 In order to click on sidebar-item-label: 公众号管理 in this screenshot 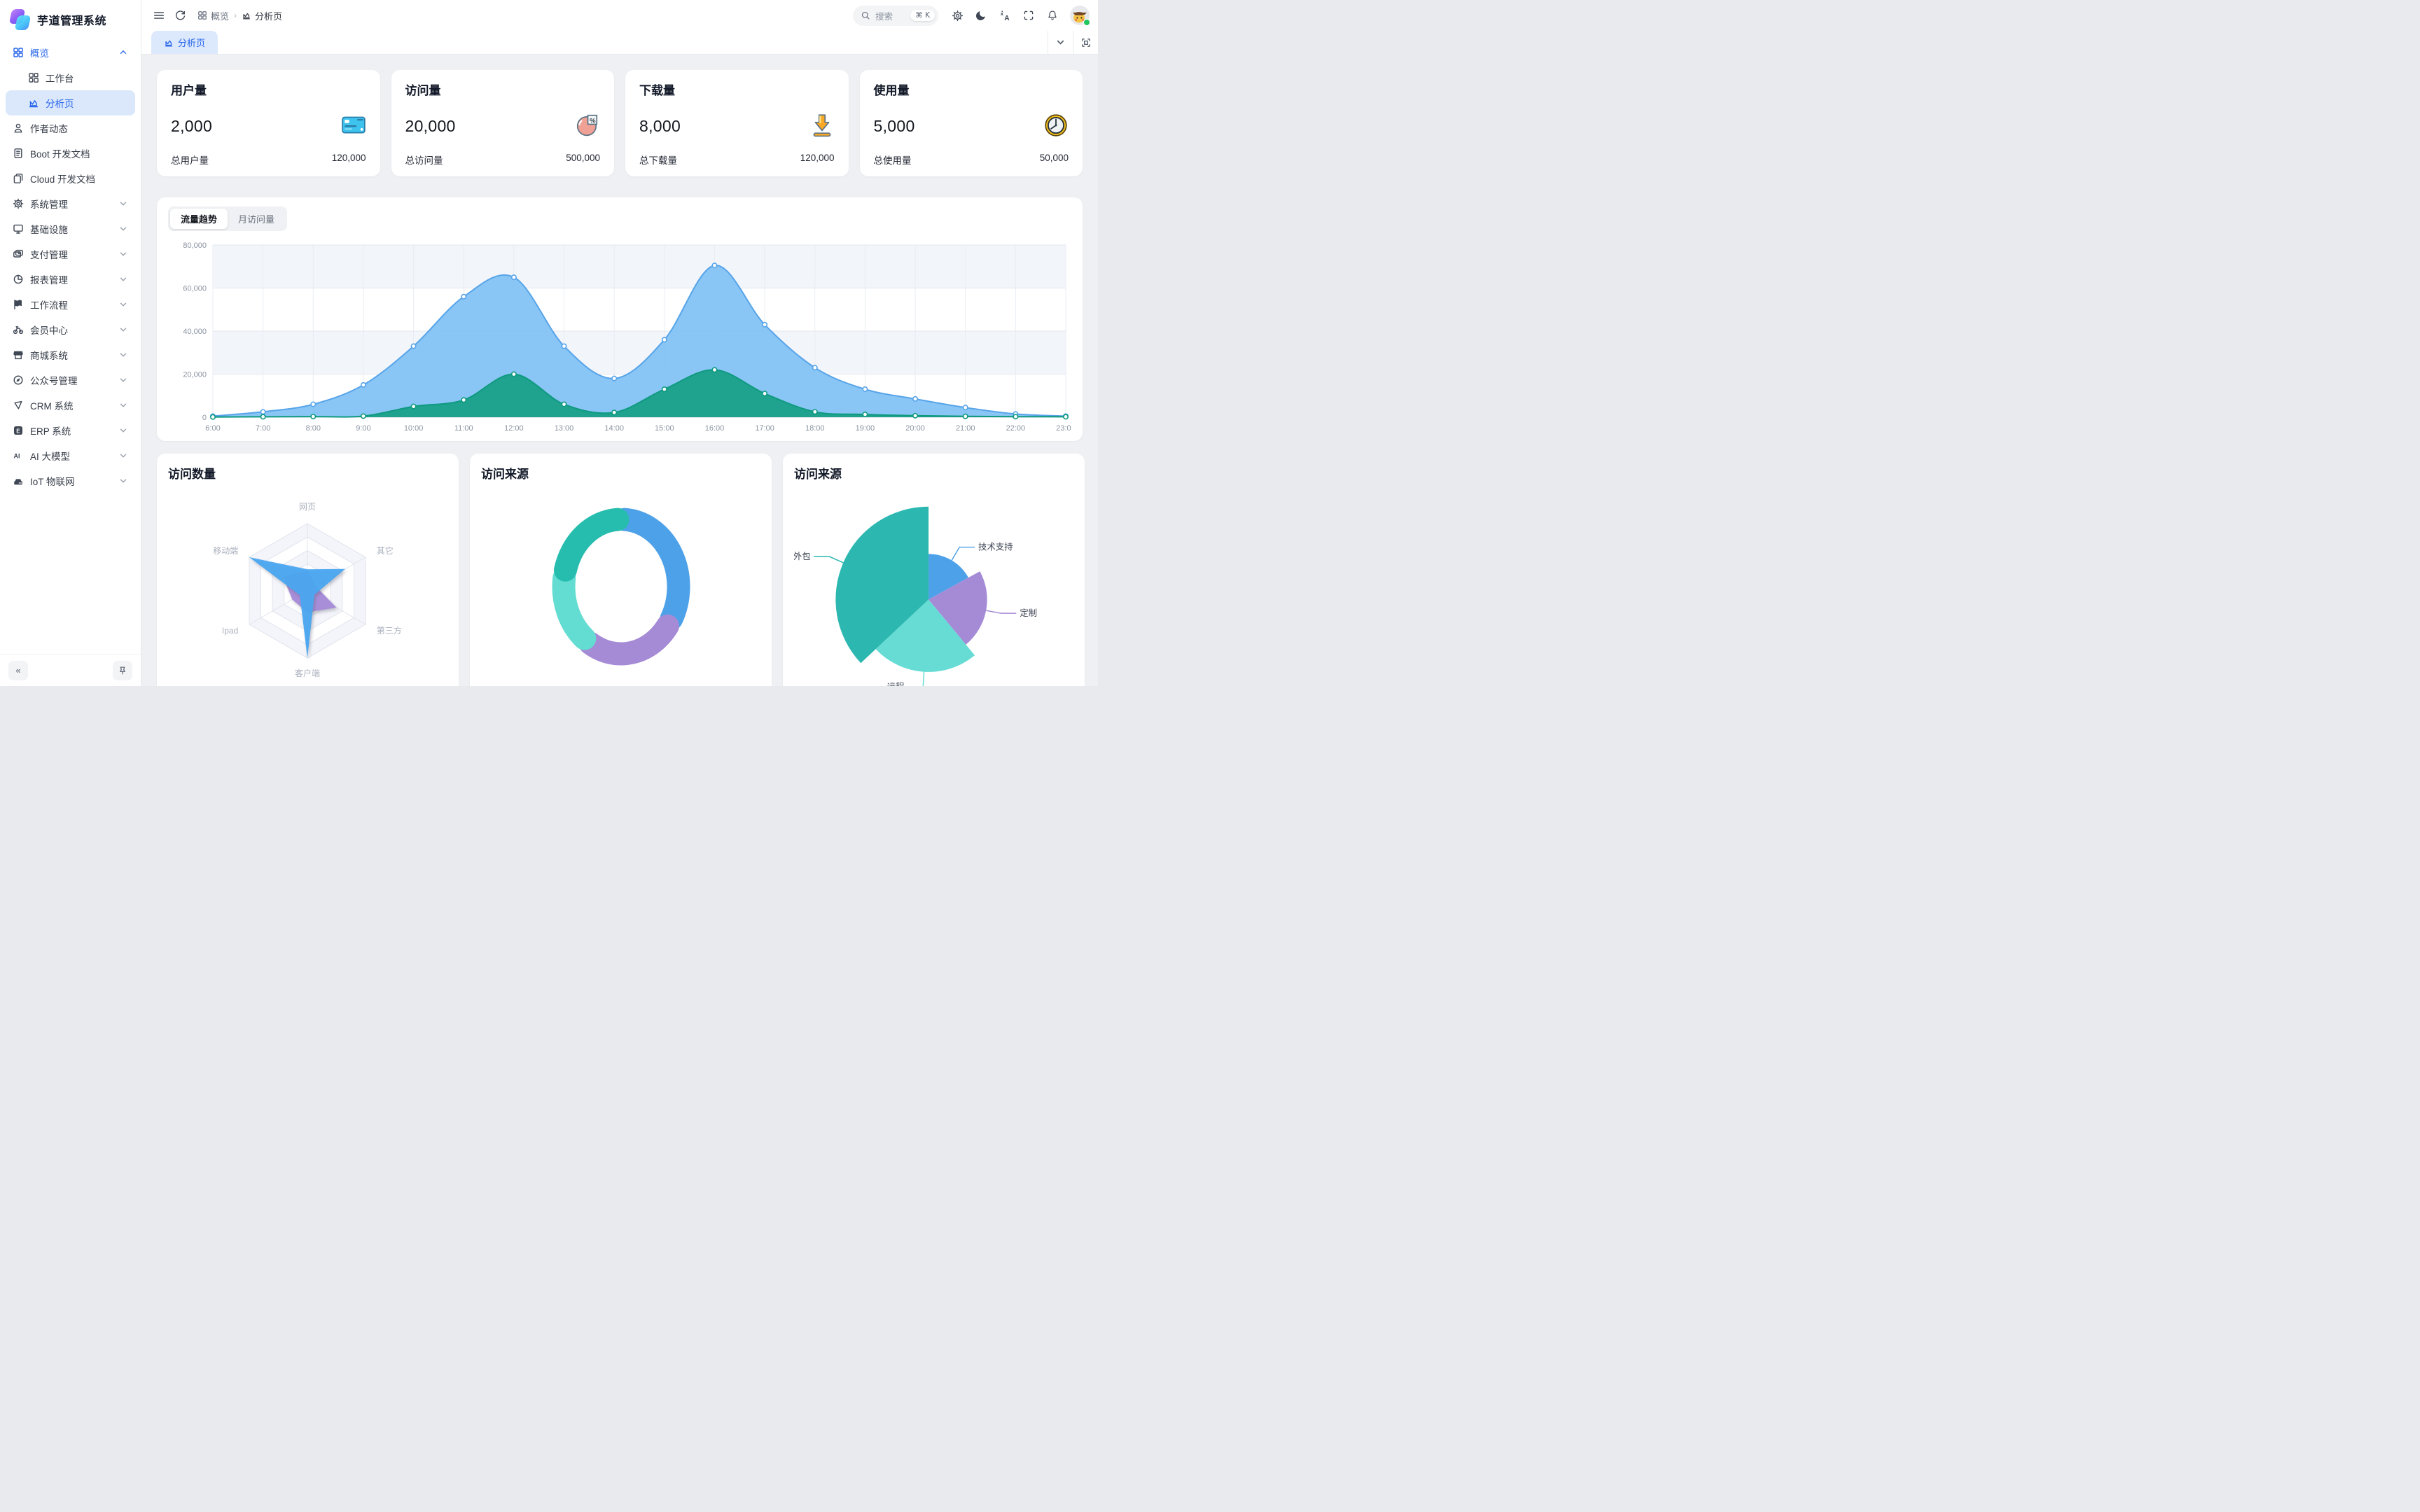, I will do `click(54, 381)`.